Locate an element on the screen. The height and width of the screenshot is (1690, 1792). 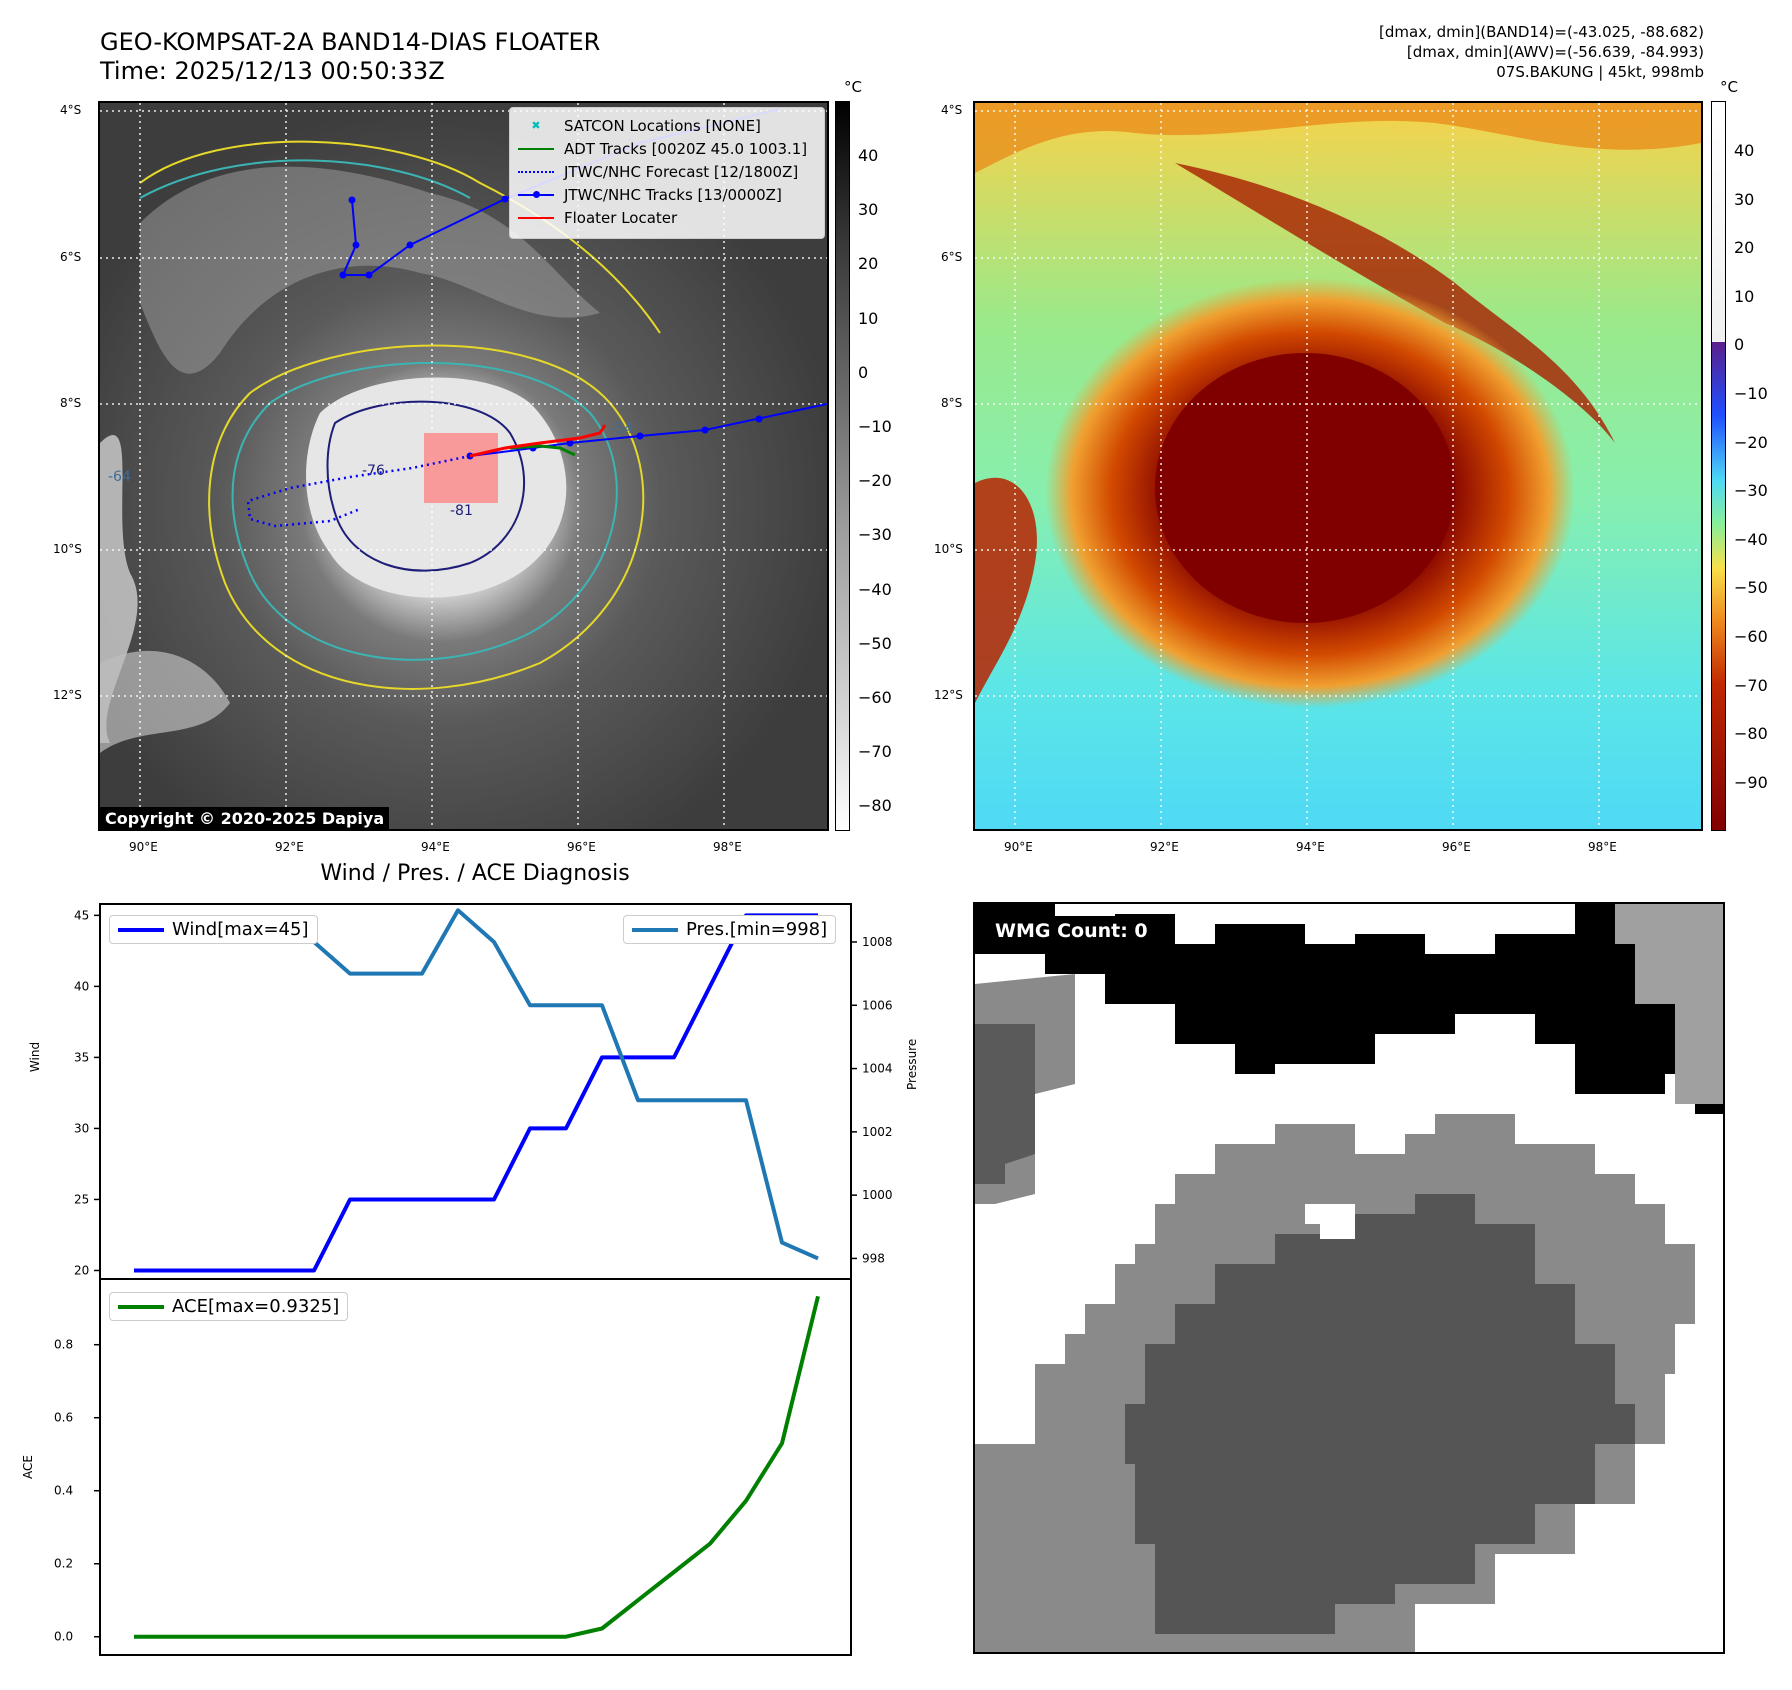
ace-legend-label: ACE[max=0.9325] is located at coordinates (256, 1306).